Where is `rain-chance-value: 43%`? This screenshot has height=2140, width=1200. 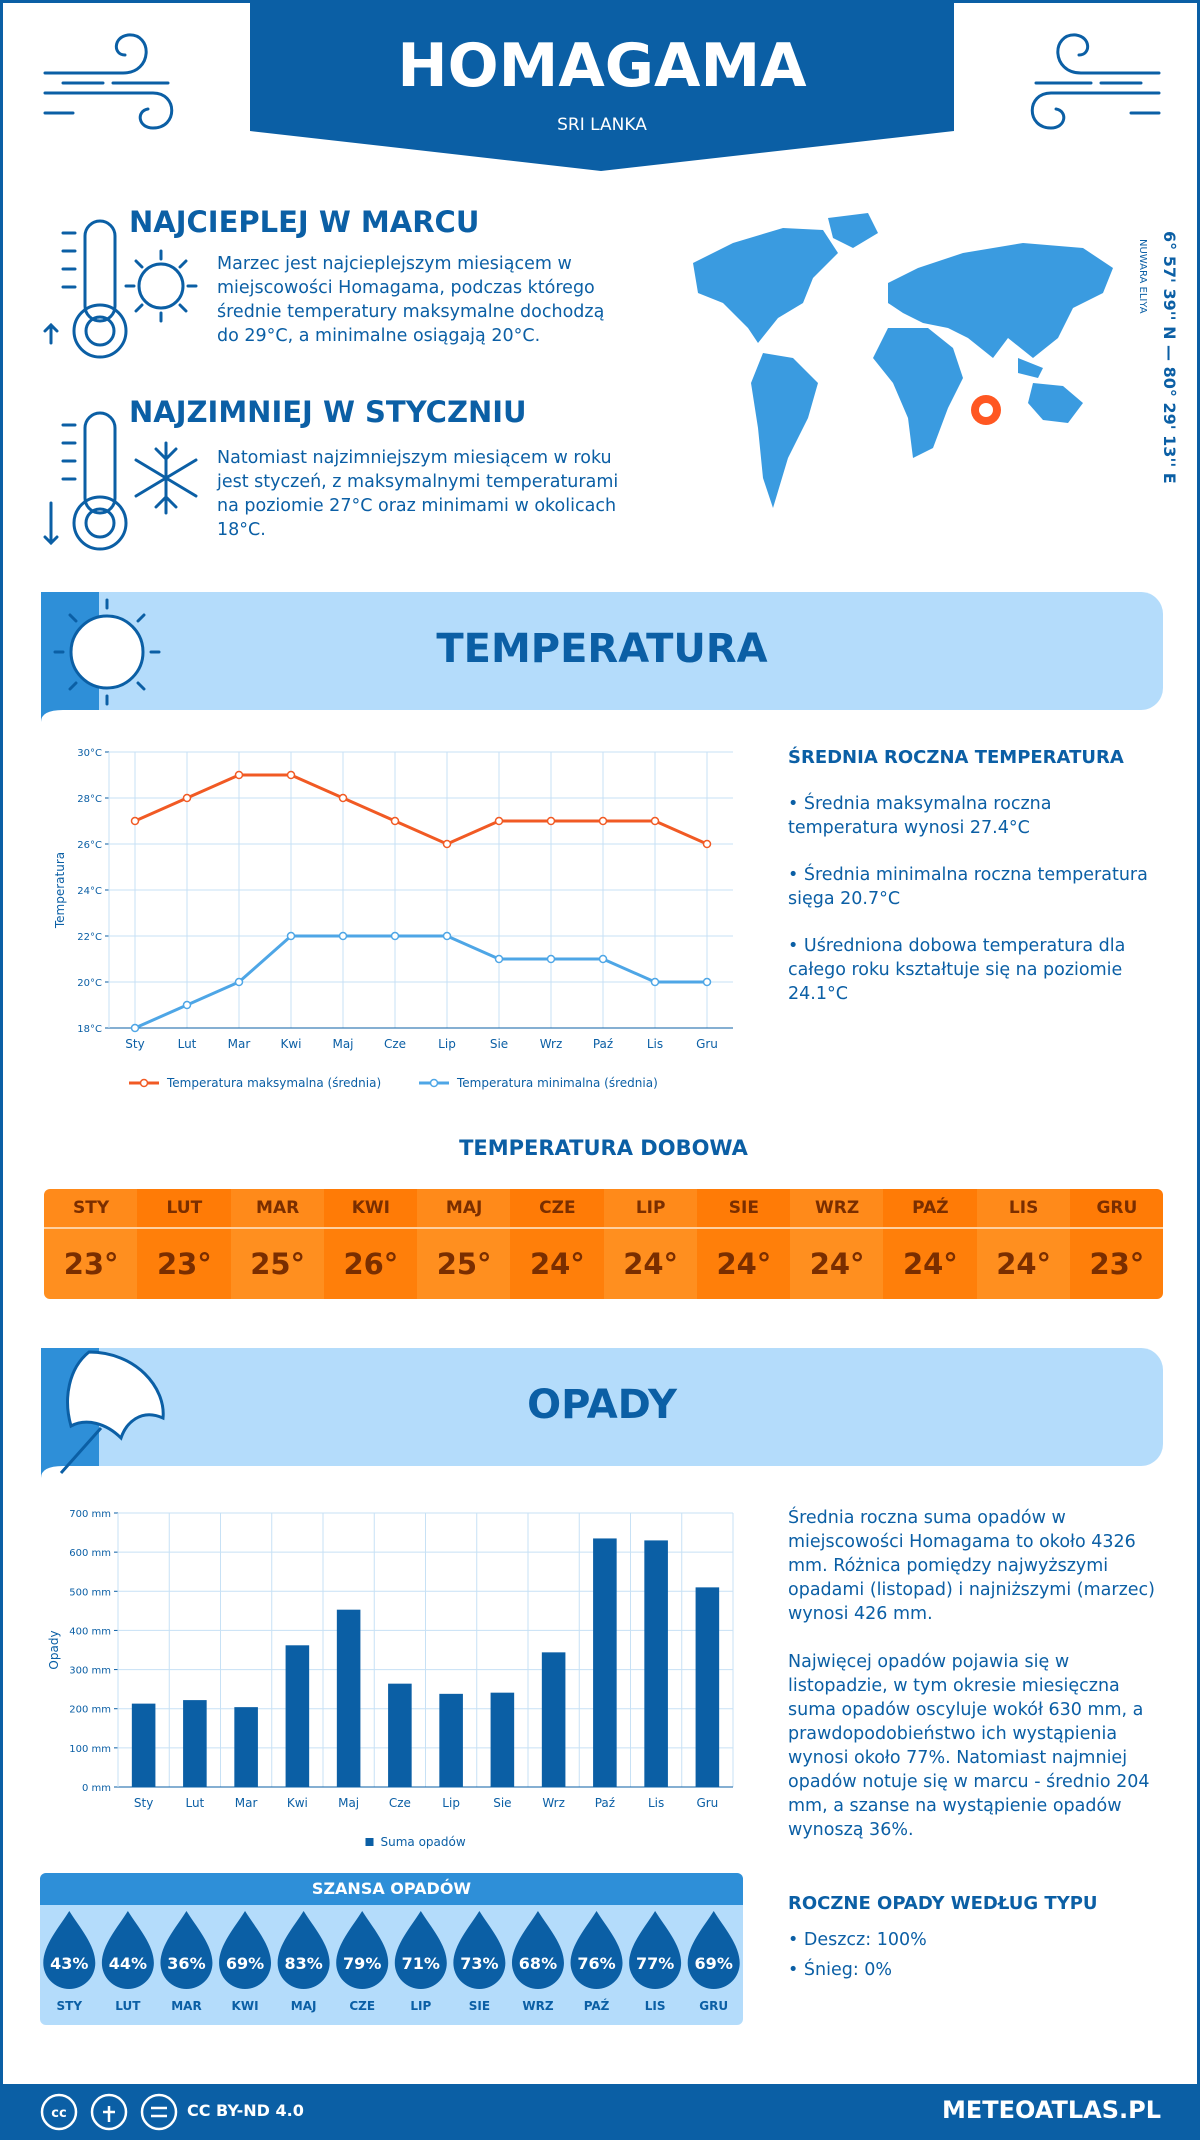
rain-chance-value: 43% is located at coordinates (69, 1963).